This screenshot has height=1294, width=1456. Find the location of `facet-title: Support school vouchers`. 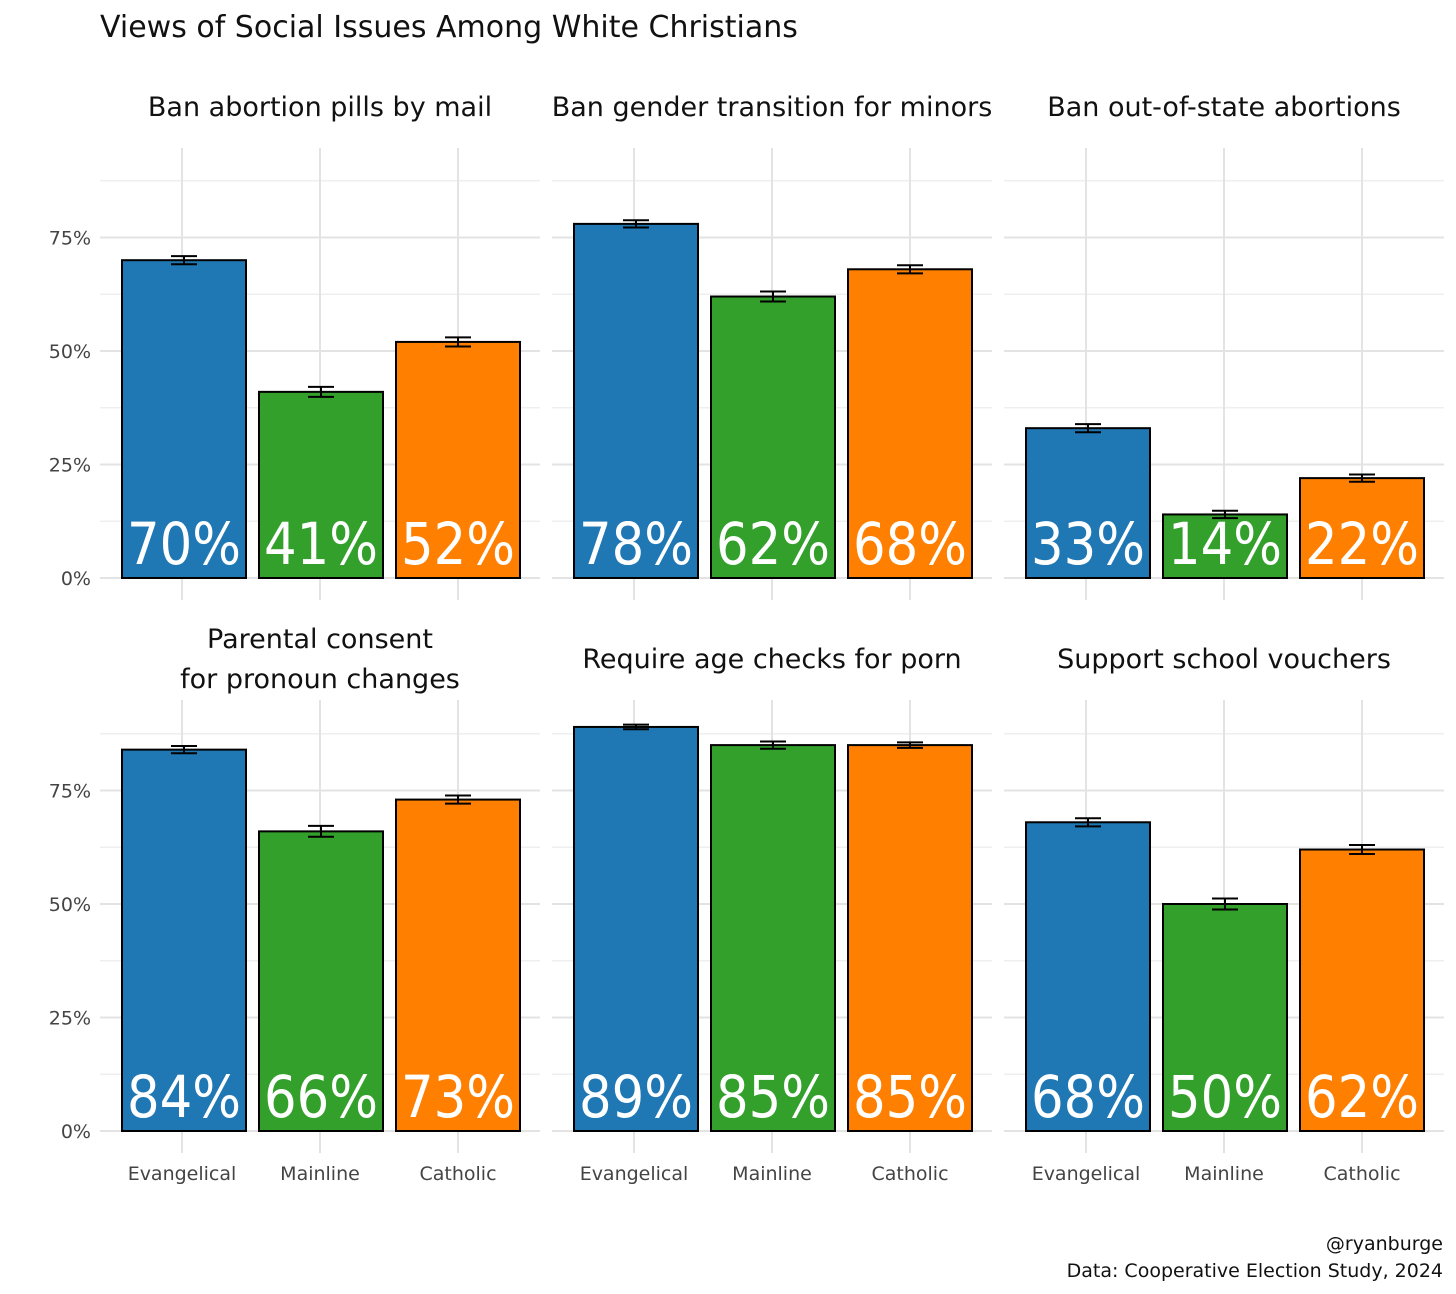

facet-title: Support school vouchers is located at coordinates (1224, 659).